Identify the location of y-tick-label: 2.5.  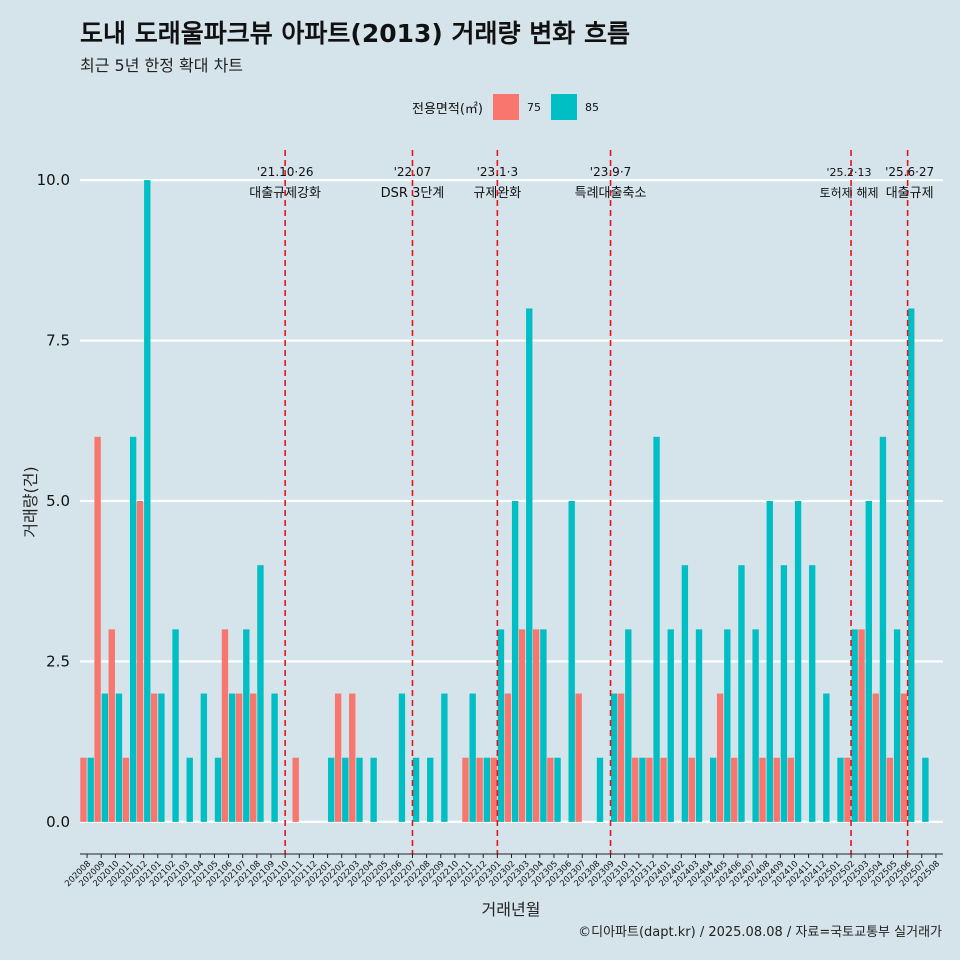
(58, 661).